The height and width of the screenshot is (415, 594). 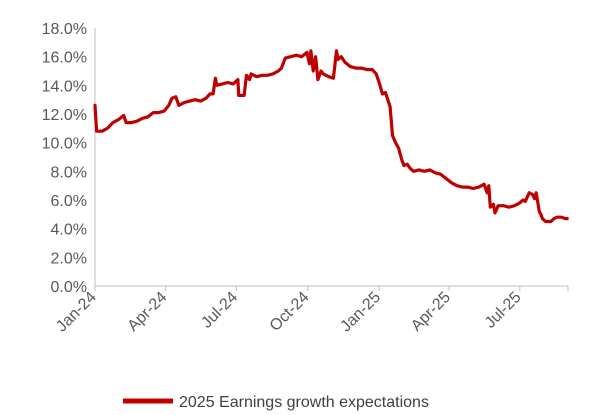 I want to click on legend-label-2025-earnings-growth: 2025 Earnings growth expectations, so click(x=304, y=402).